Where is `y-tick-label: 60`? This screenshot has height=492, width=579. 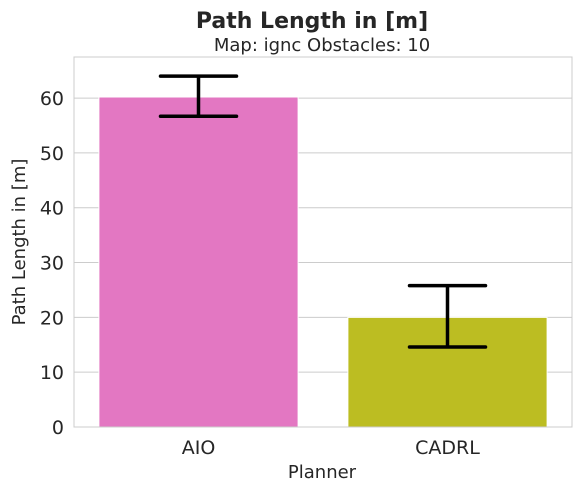 y-tick-label: 60 is located at coordinates (52, 99).